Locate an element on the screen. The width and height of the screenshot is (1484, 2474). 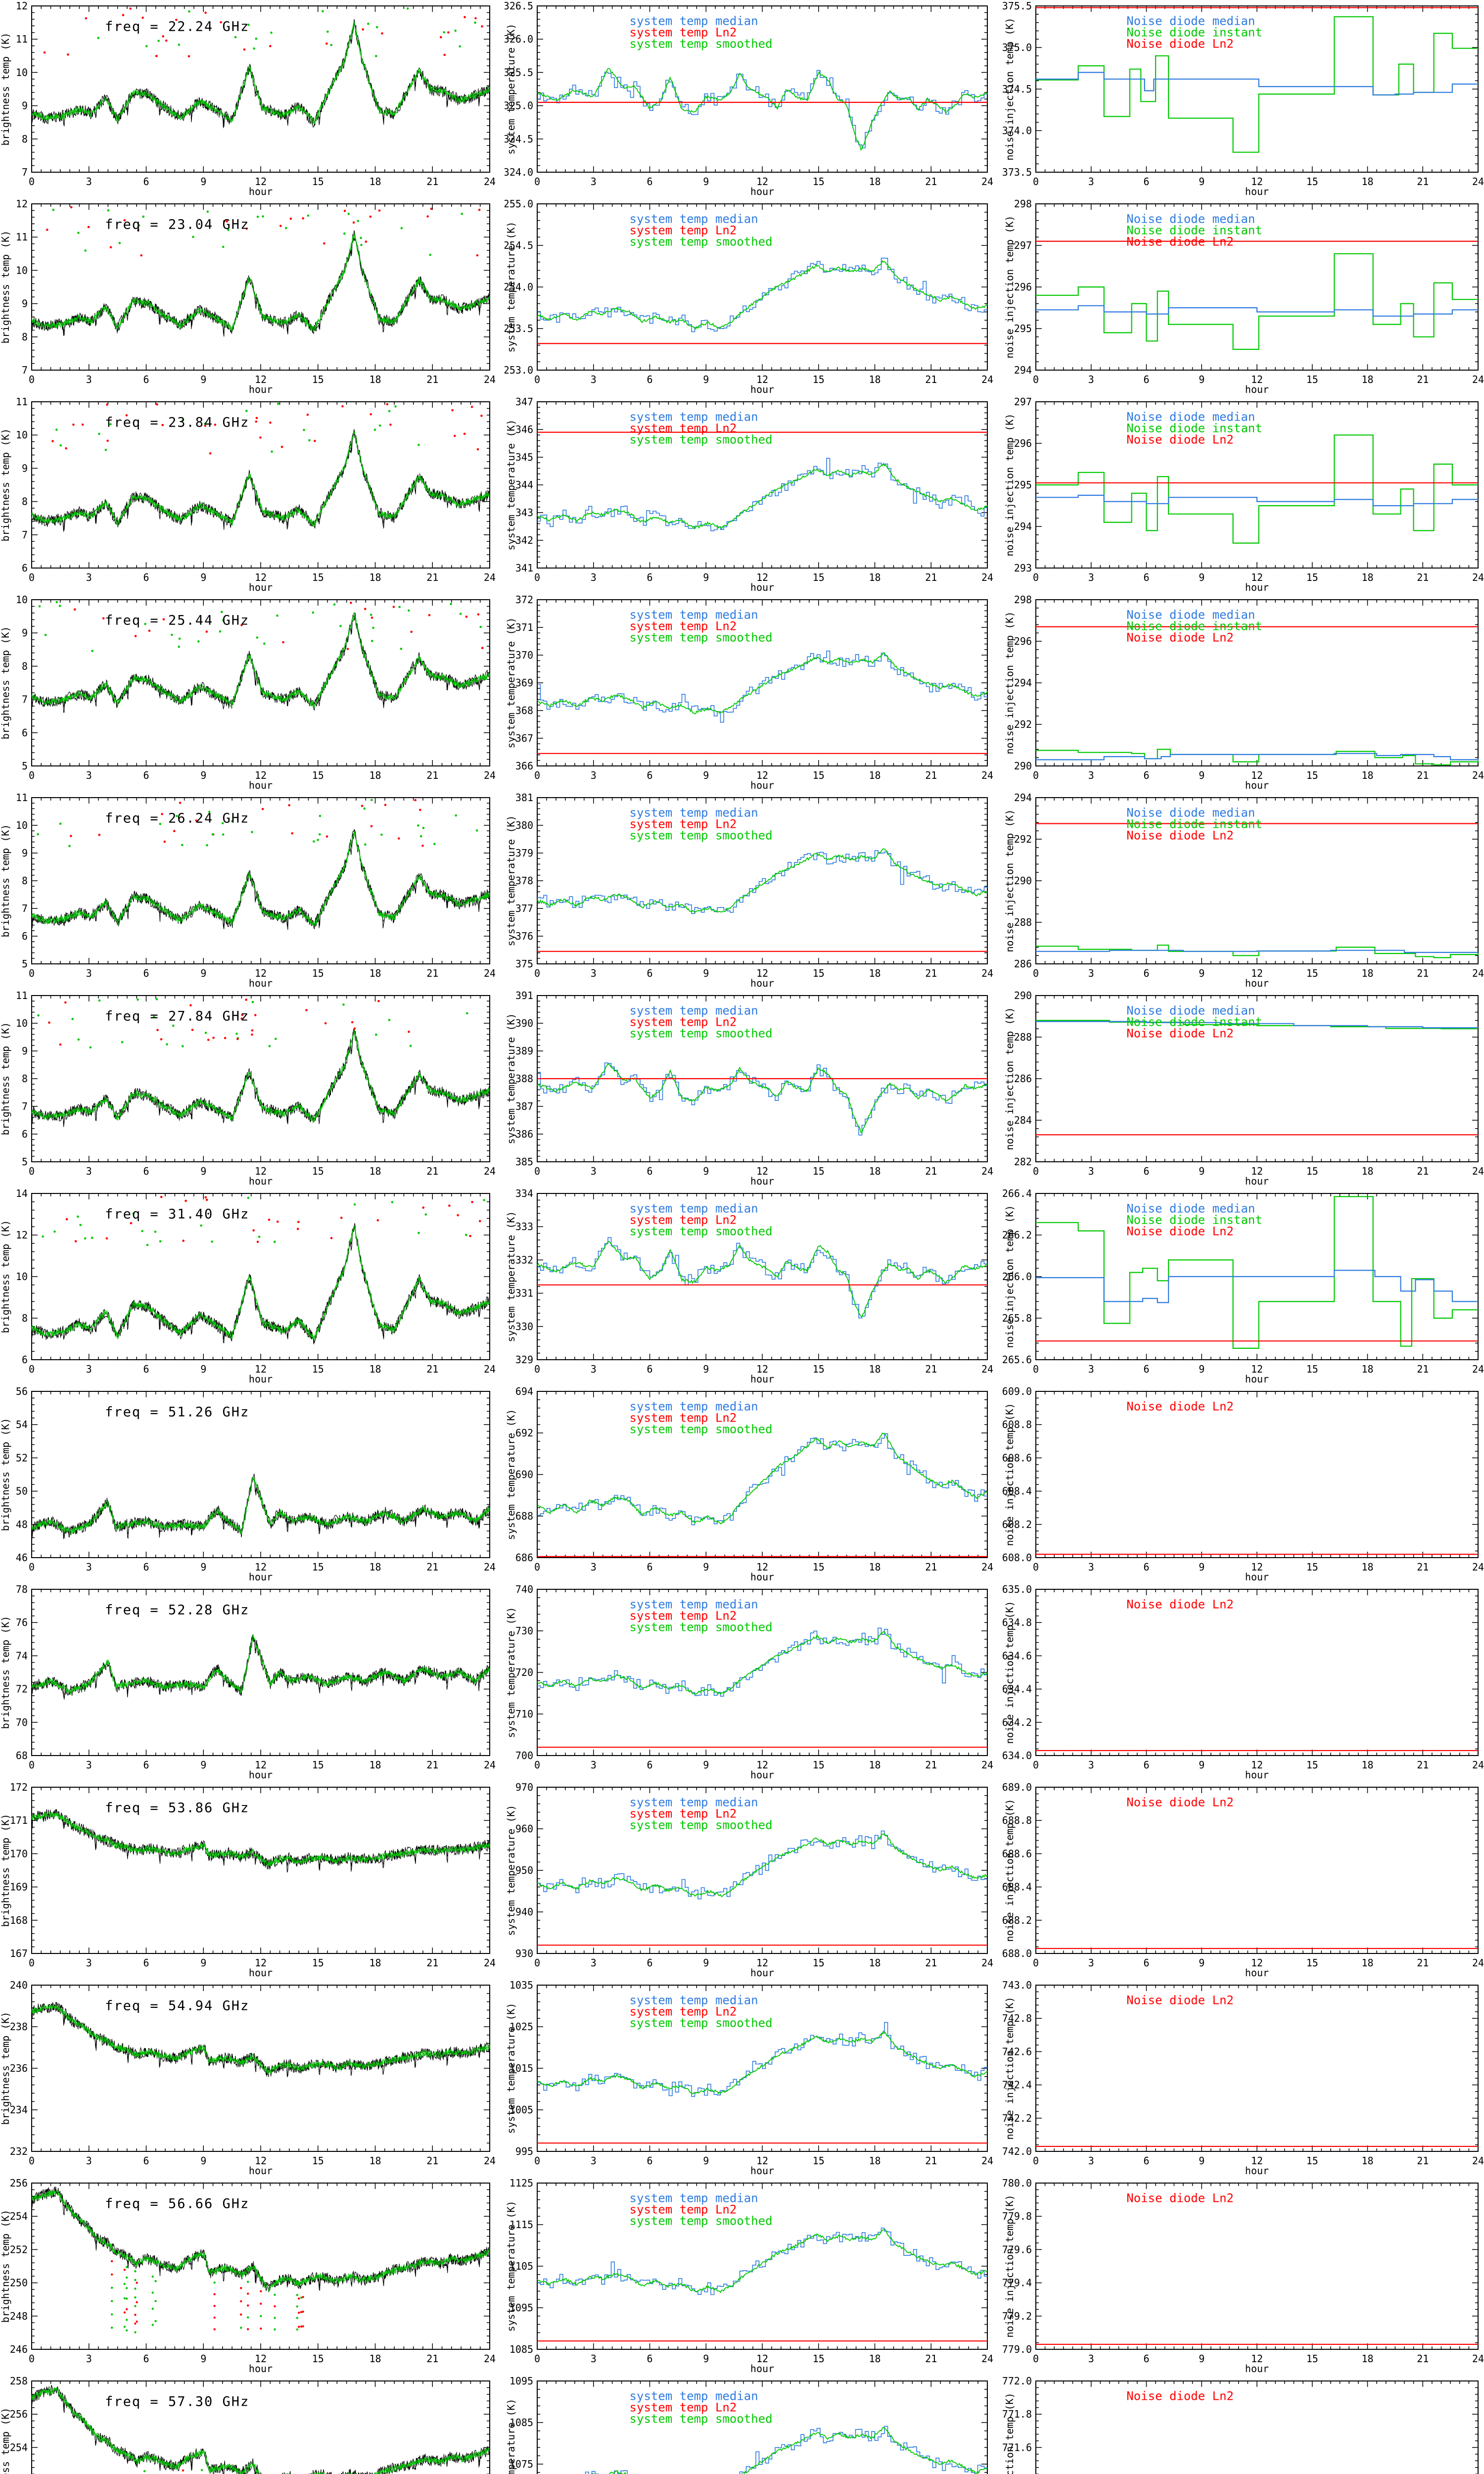
legend-entry: system temp Ln2 is located at coordinates (683, 1616).